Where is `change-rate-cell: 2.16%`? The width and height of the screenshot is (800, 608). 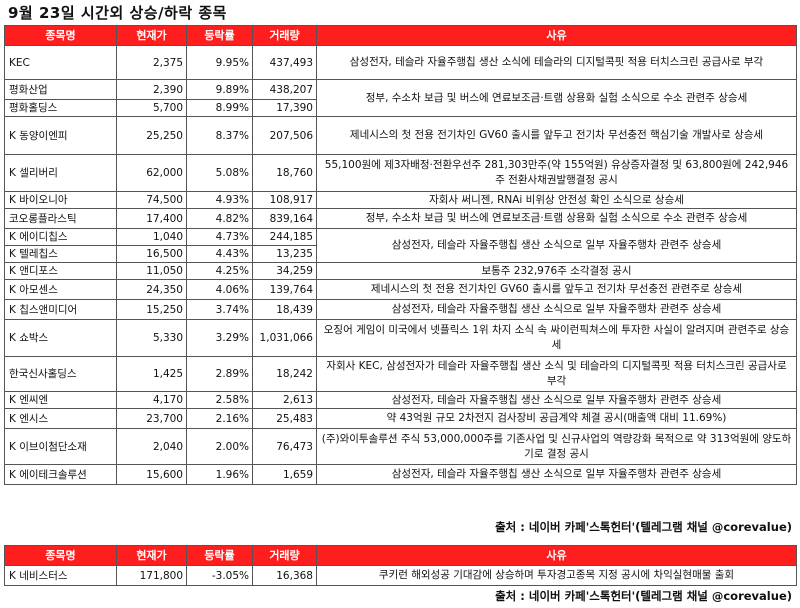
change-rate-cell: 2.16% is located at coordinates (219, 418).